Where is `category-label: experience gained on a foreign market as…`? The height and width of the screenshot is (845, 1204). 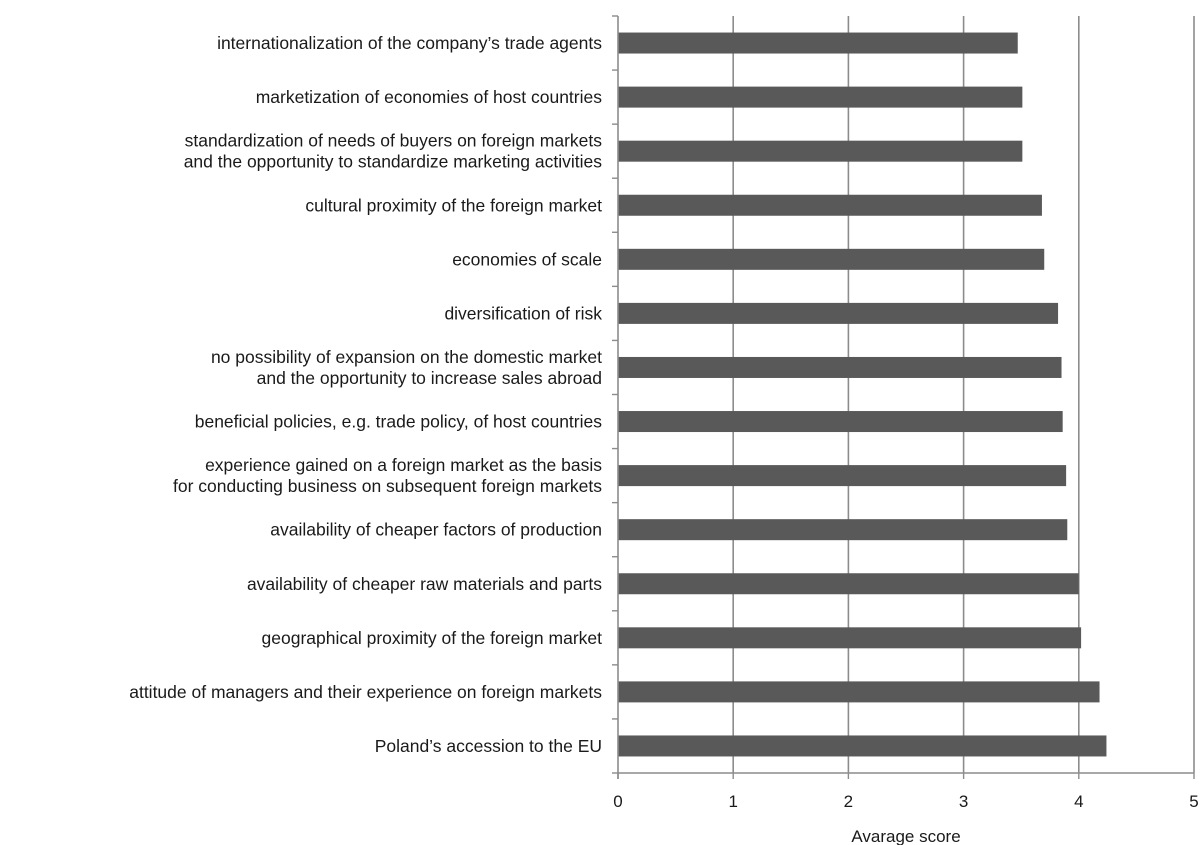 category-label: experience gained on a foreign market as… is located at coordinates (403, 465).